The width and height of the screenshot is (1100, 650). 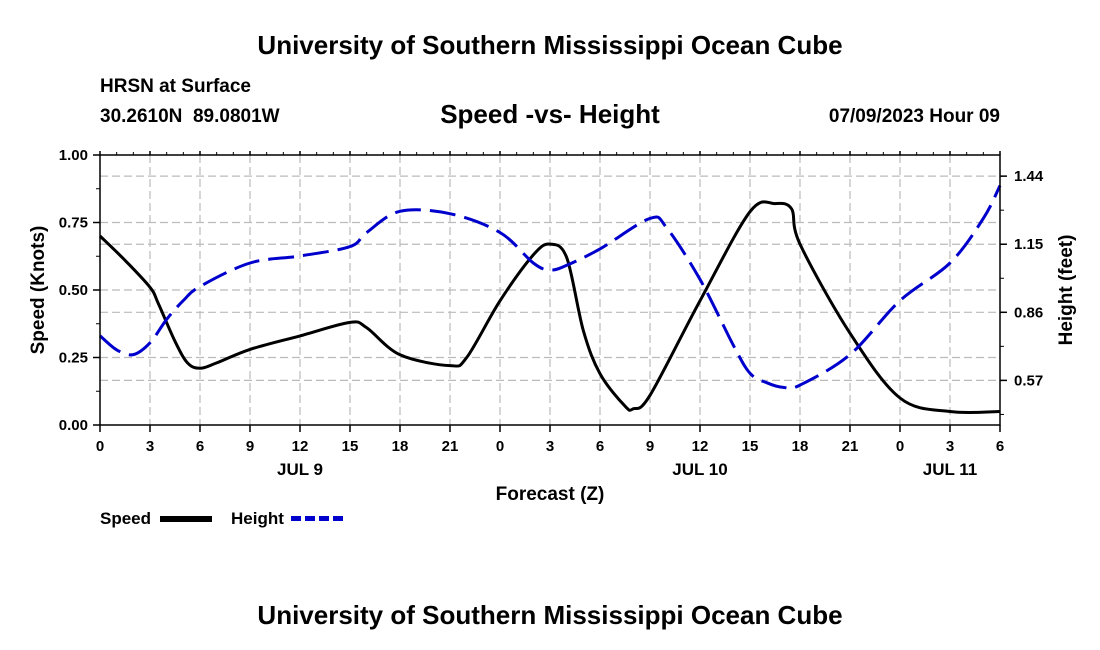 I want to click on y-right-tick-label: 0.86, so click(x=1028, y=312).